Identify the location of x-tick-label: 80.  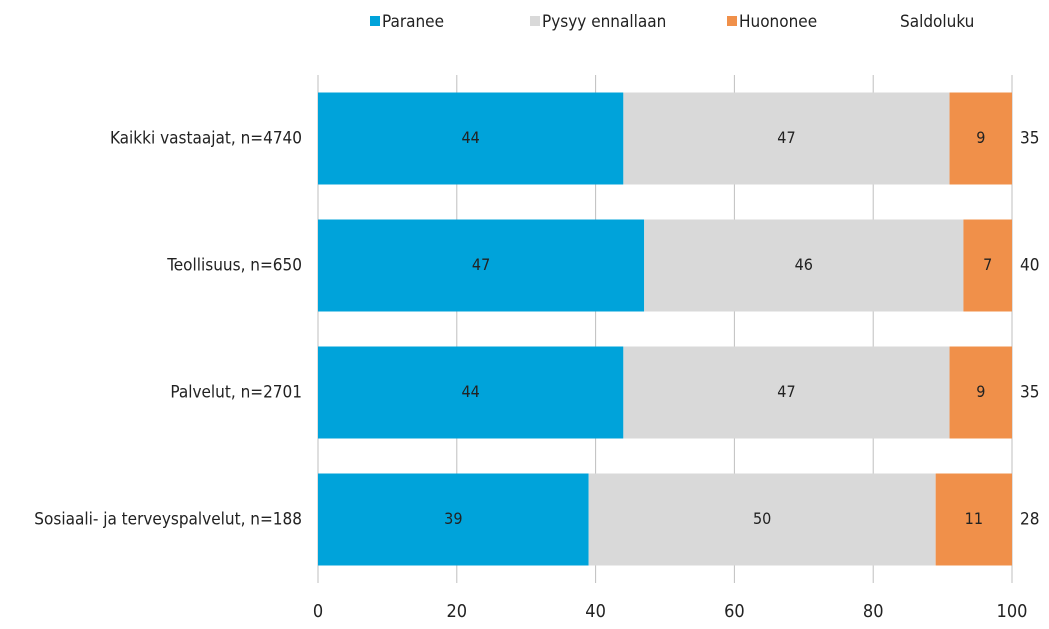
(873, 611).